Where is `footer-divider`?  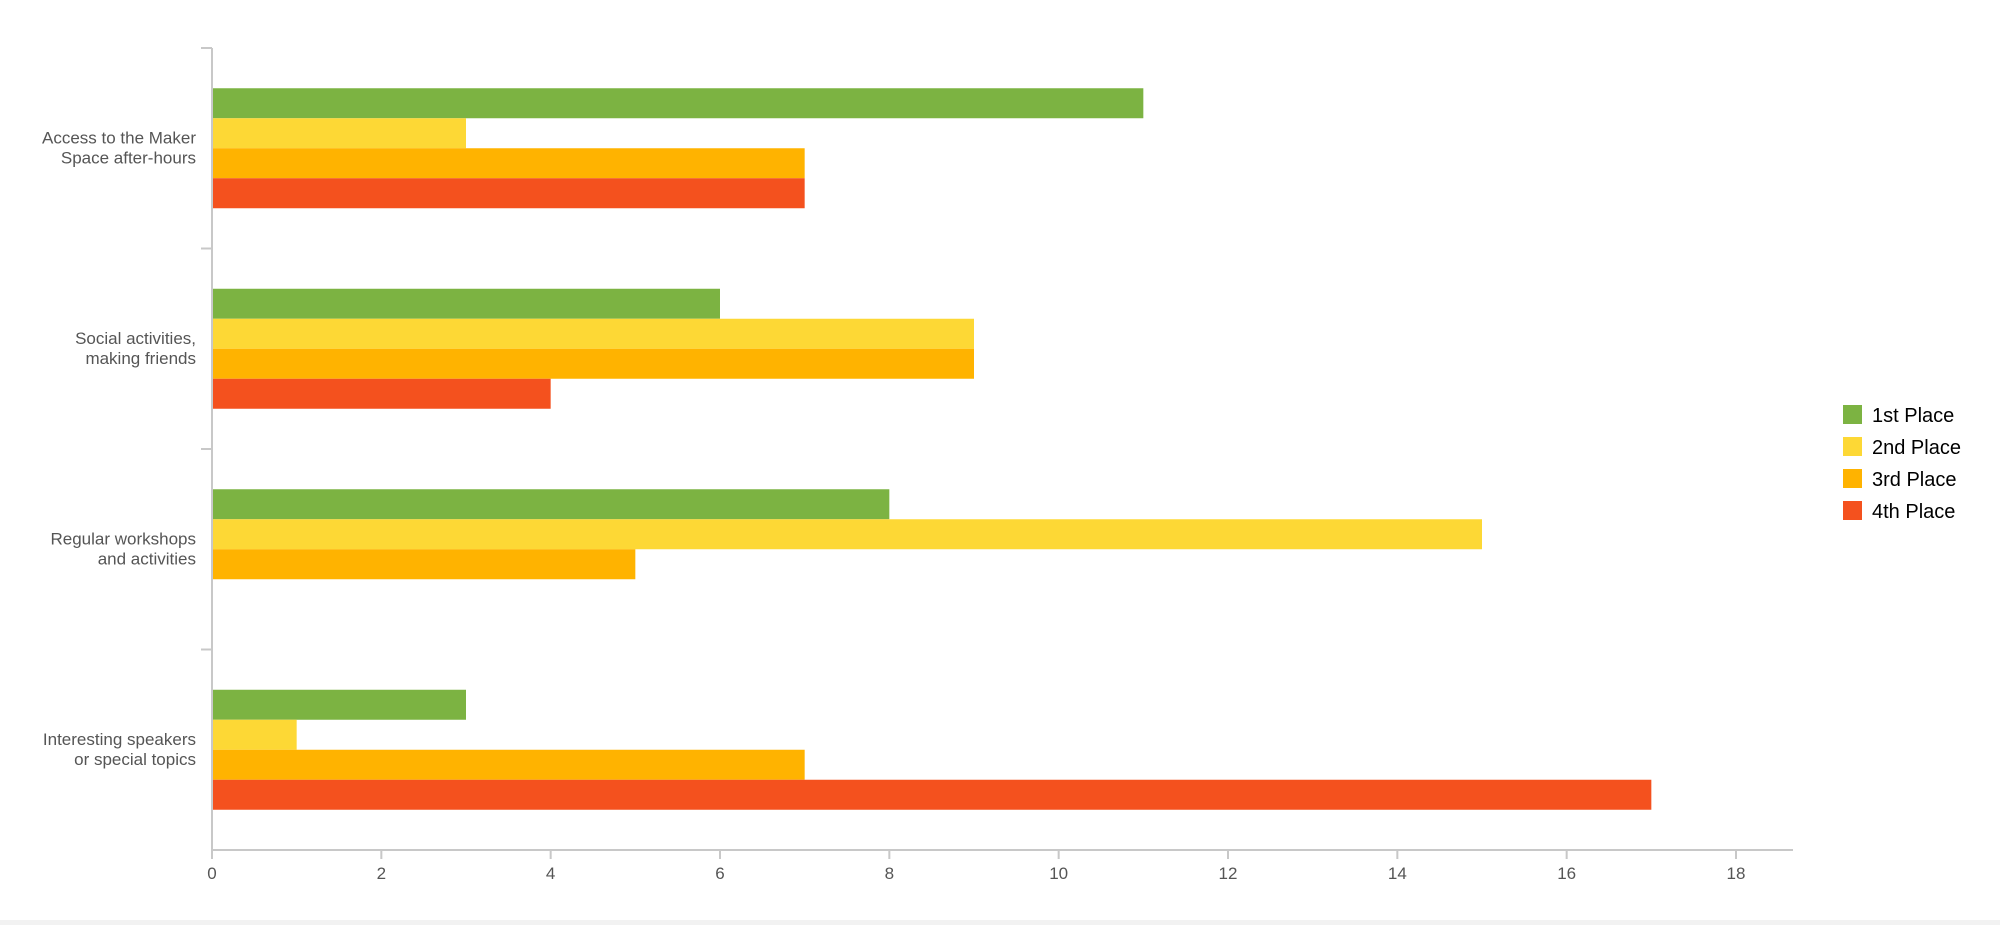 footer-divider is located at coordinates (1000, 922).